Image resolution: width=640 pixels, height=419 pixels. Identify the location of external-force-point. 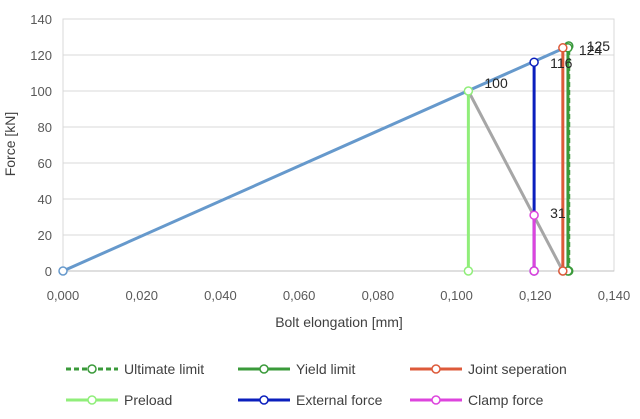
(534, 62).